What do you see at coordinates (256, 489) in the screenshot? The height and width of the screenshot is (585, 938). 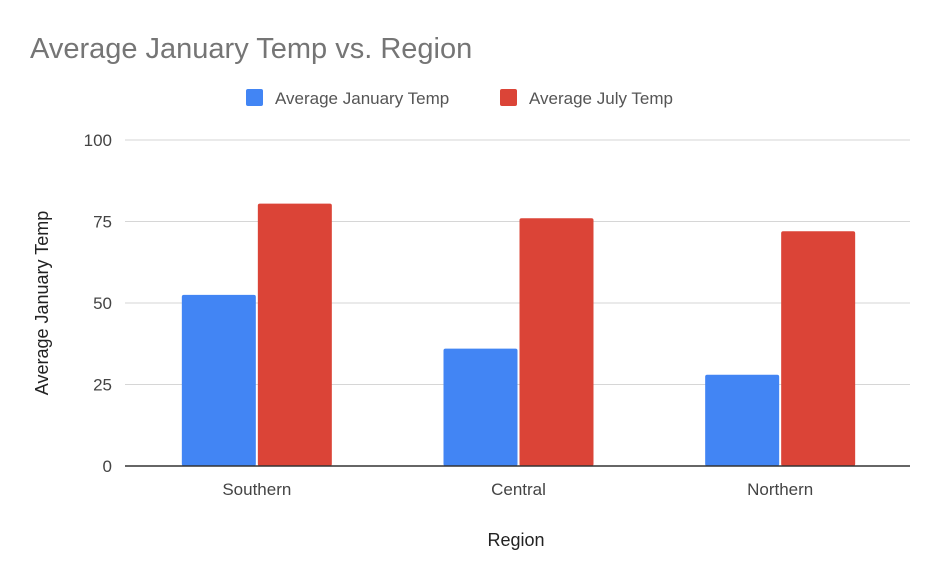 I see `x-tick-label: Southern` at bounding box center [256, 489].